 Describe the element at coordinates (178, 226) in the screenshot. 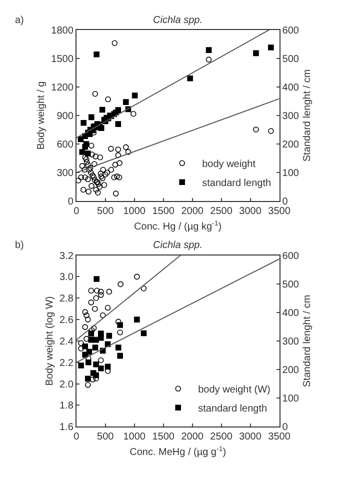

I see `x-axis-title: Conc. Hg / (µg kg$^{-1}$)` at that location.